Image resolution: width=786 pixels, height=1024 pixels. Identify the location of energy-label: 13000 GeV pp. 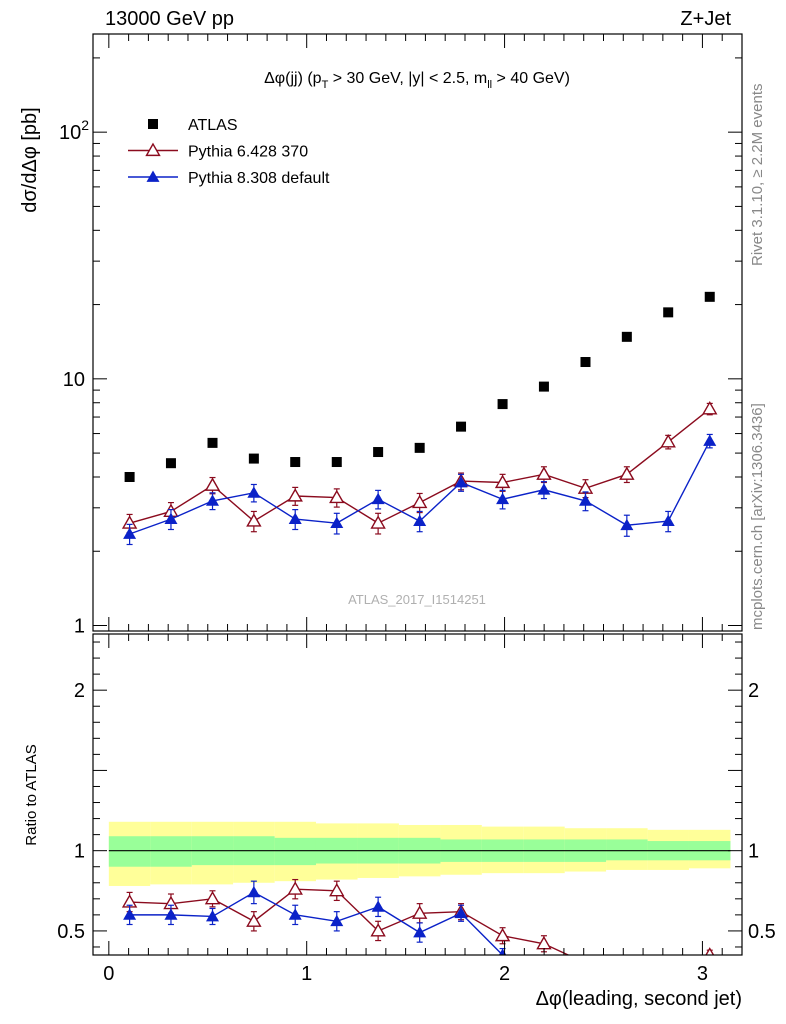
(169, 19).